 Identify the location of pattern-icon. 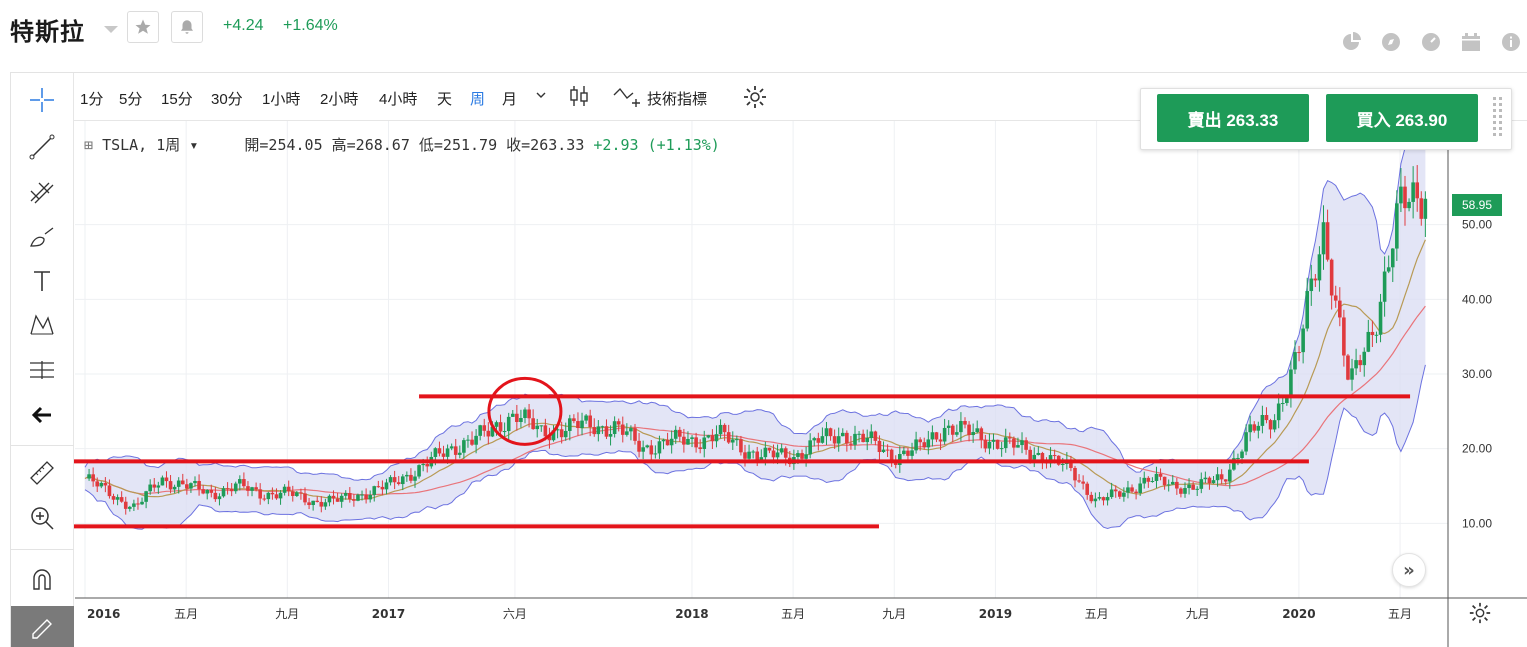
(42, 325).